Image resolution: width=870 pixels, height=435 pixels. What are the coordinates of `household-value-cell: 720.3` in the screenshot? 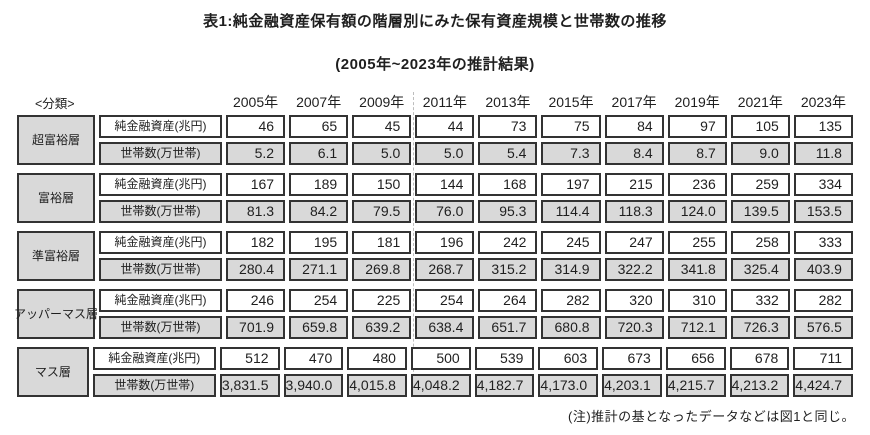 It's located at (634, 327).